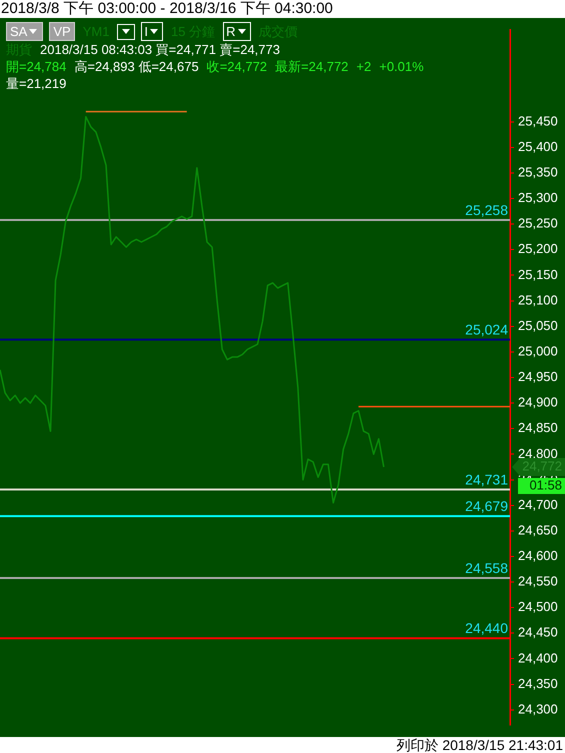 The width and height of the screenshot is (565, 753). What do you see at coordinates (538, 146) in the screenshot?
I see `y-tick-label: 25,400` at bounding box center [538, 146].